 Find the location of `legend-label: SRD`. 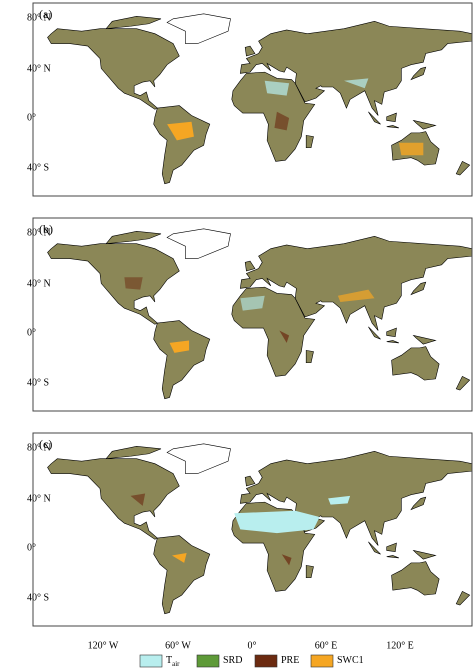

legend-label: SRD is located at coordinates (232, 660).